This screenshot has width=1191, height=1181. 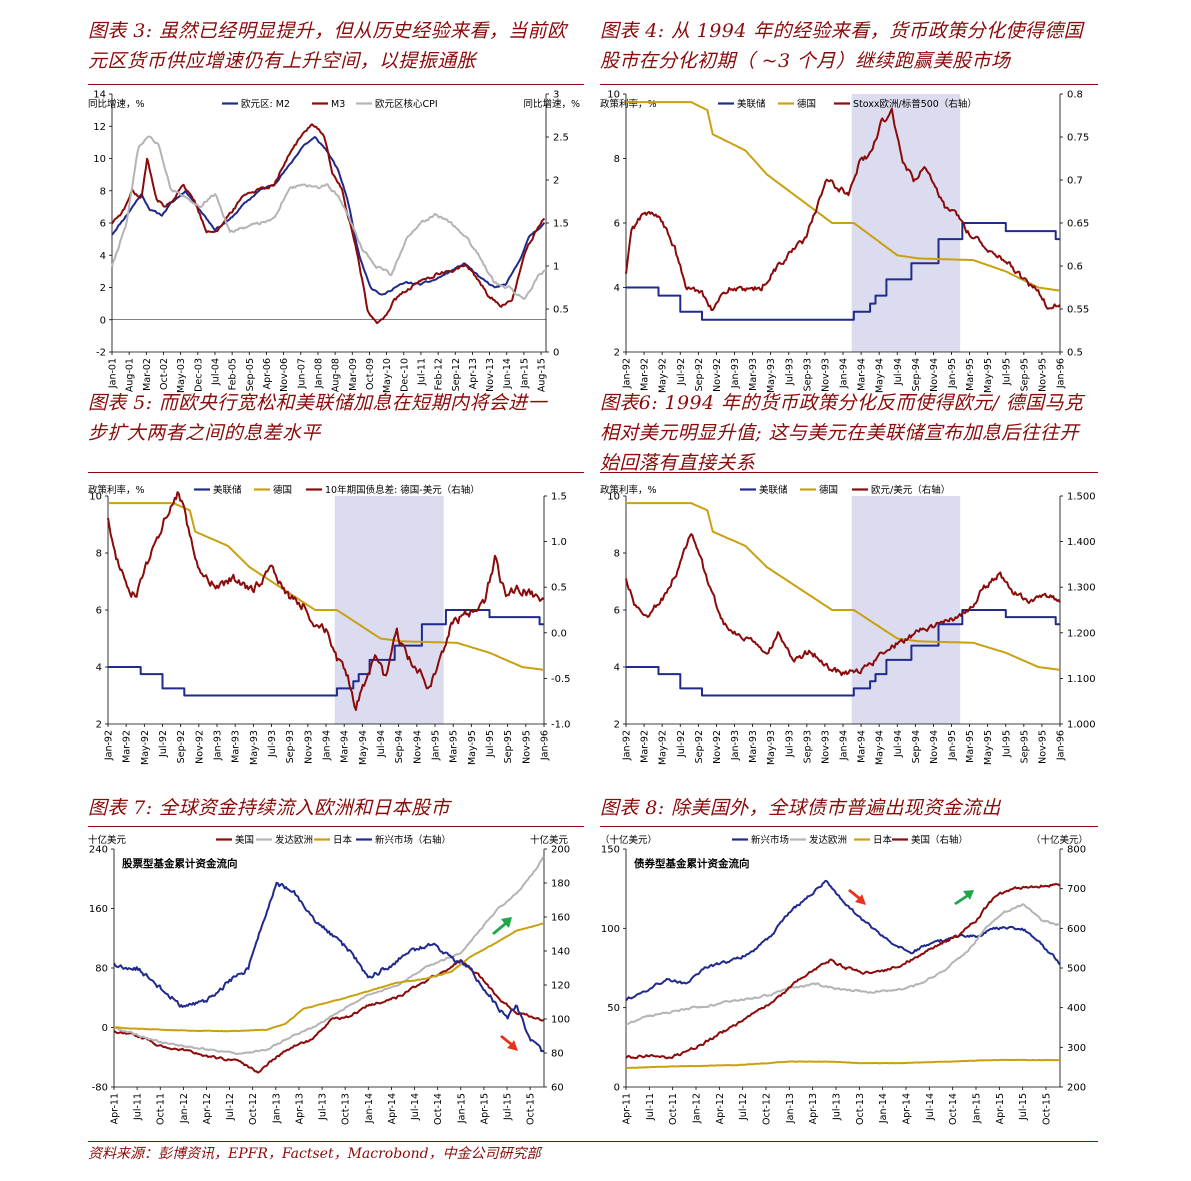 I want to click on x-tick-label: Jul-15, so click(x=1023, y=1107).